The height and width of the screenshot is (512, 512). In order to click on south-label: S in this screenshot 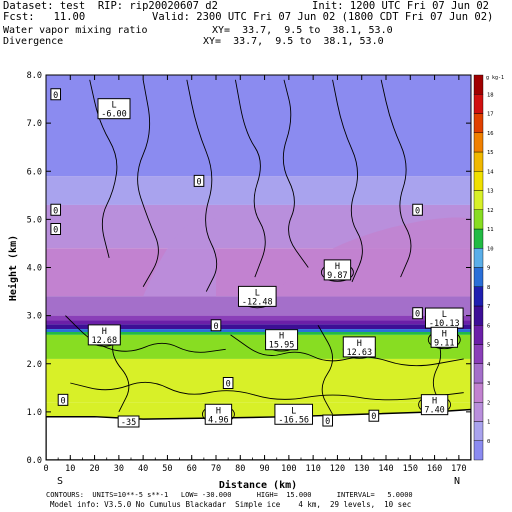, I will do `click(60, 481)`.